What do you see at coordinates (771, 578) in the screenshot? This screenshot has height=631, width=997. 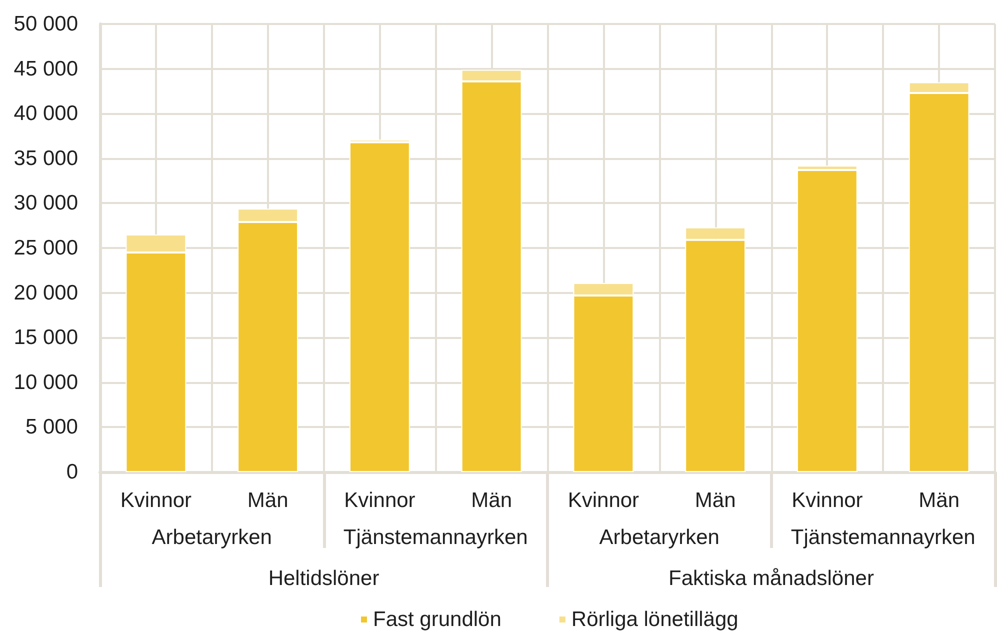 I see `text: Faktiska månadslöner` at bounding box center [771, 578].